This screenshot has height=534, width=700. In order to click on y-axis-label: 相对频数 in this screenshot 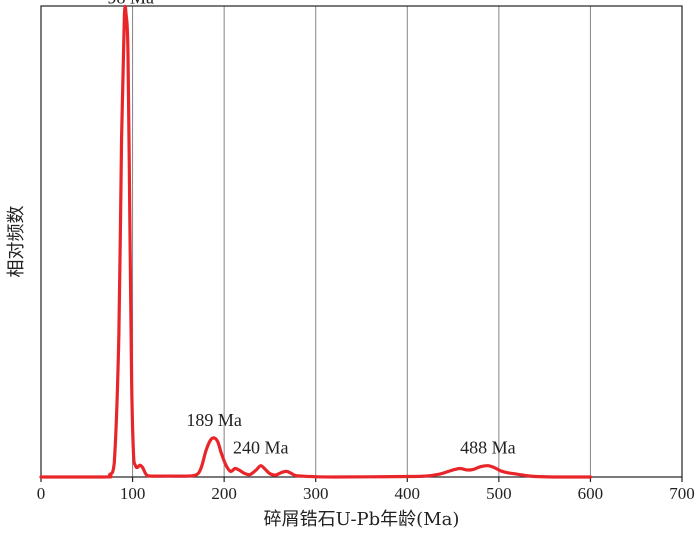, I will do `click(16, 242)`.